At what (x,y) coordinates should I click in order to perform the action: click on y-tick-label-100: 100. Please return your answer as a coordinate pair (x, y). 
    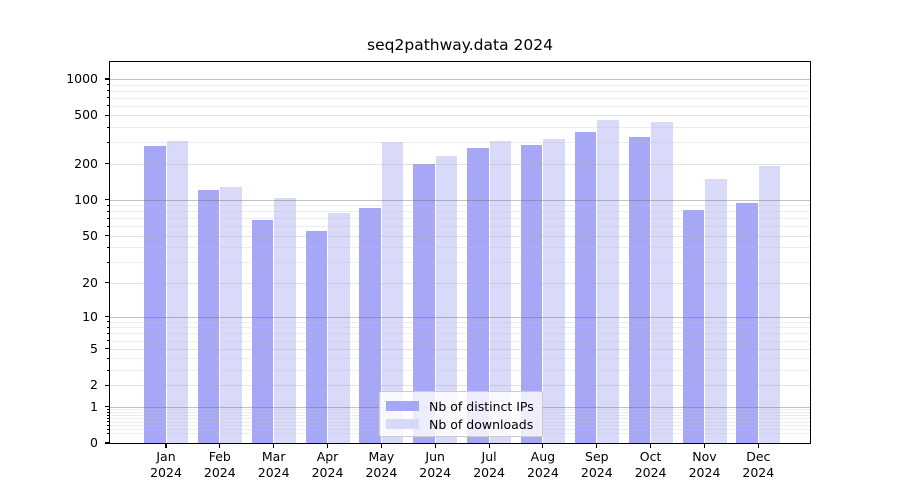
    Looking at the image, I should click on (86, 199).